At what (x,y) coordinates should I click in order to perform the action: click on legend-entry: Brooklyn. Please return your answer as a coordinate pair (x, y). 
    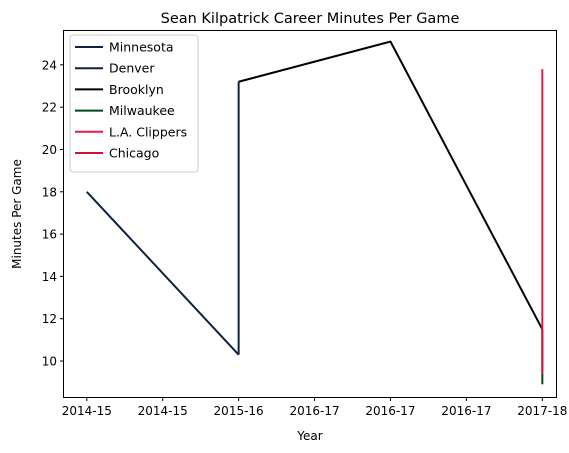
    Looking at the image, I should click on (136, 89).